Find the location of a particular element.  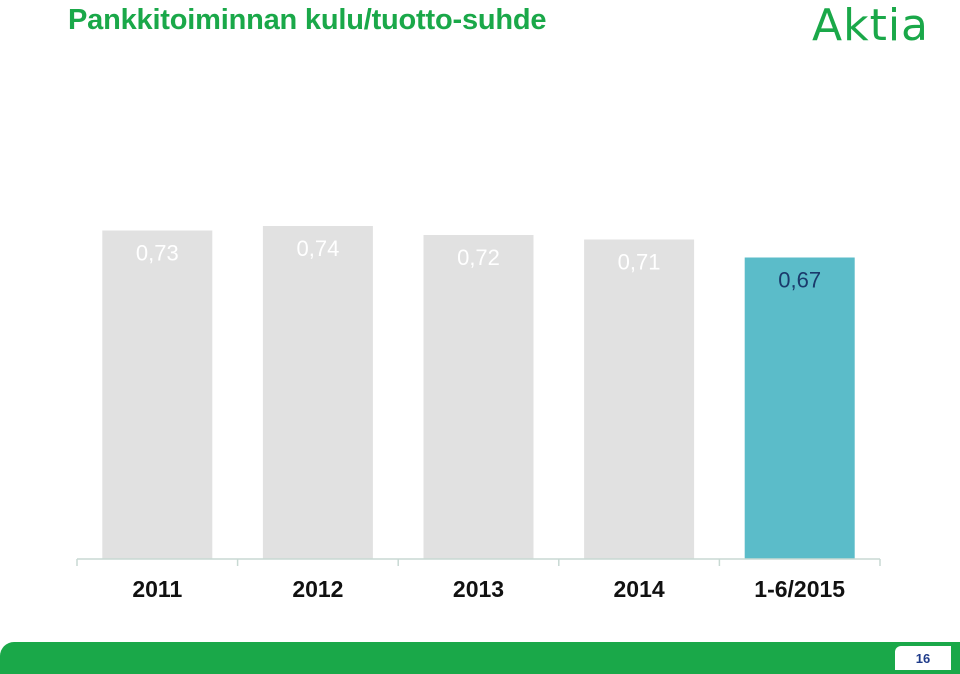

footer-bar is located at coordinates (480, 658).